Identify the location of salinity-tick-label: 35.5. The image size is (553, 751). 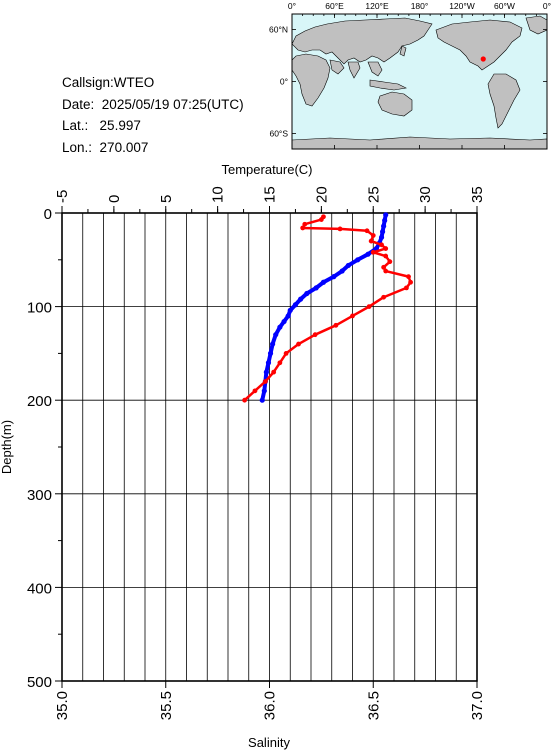
(166, 705).